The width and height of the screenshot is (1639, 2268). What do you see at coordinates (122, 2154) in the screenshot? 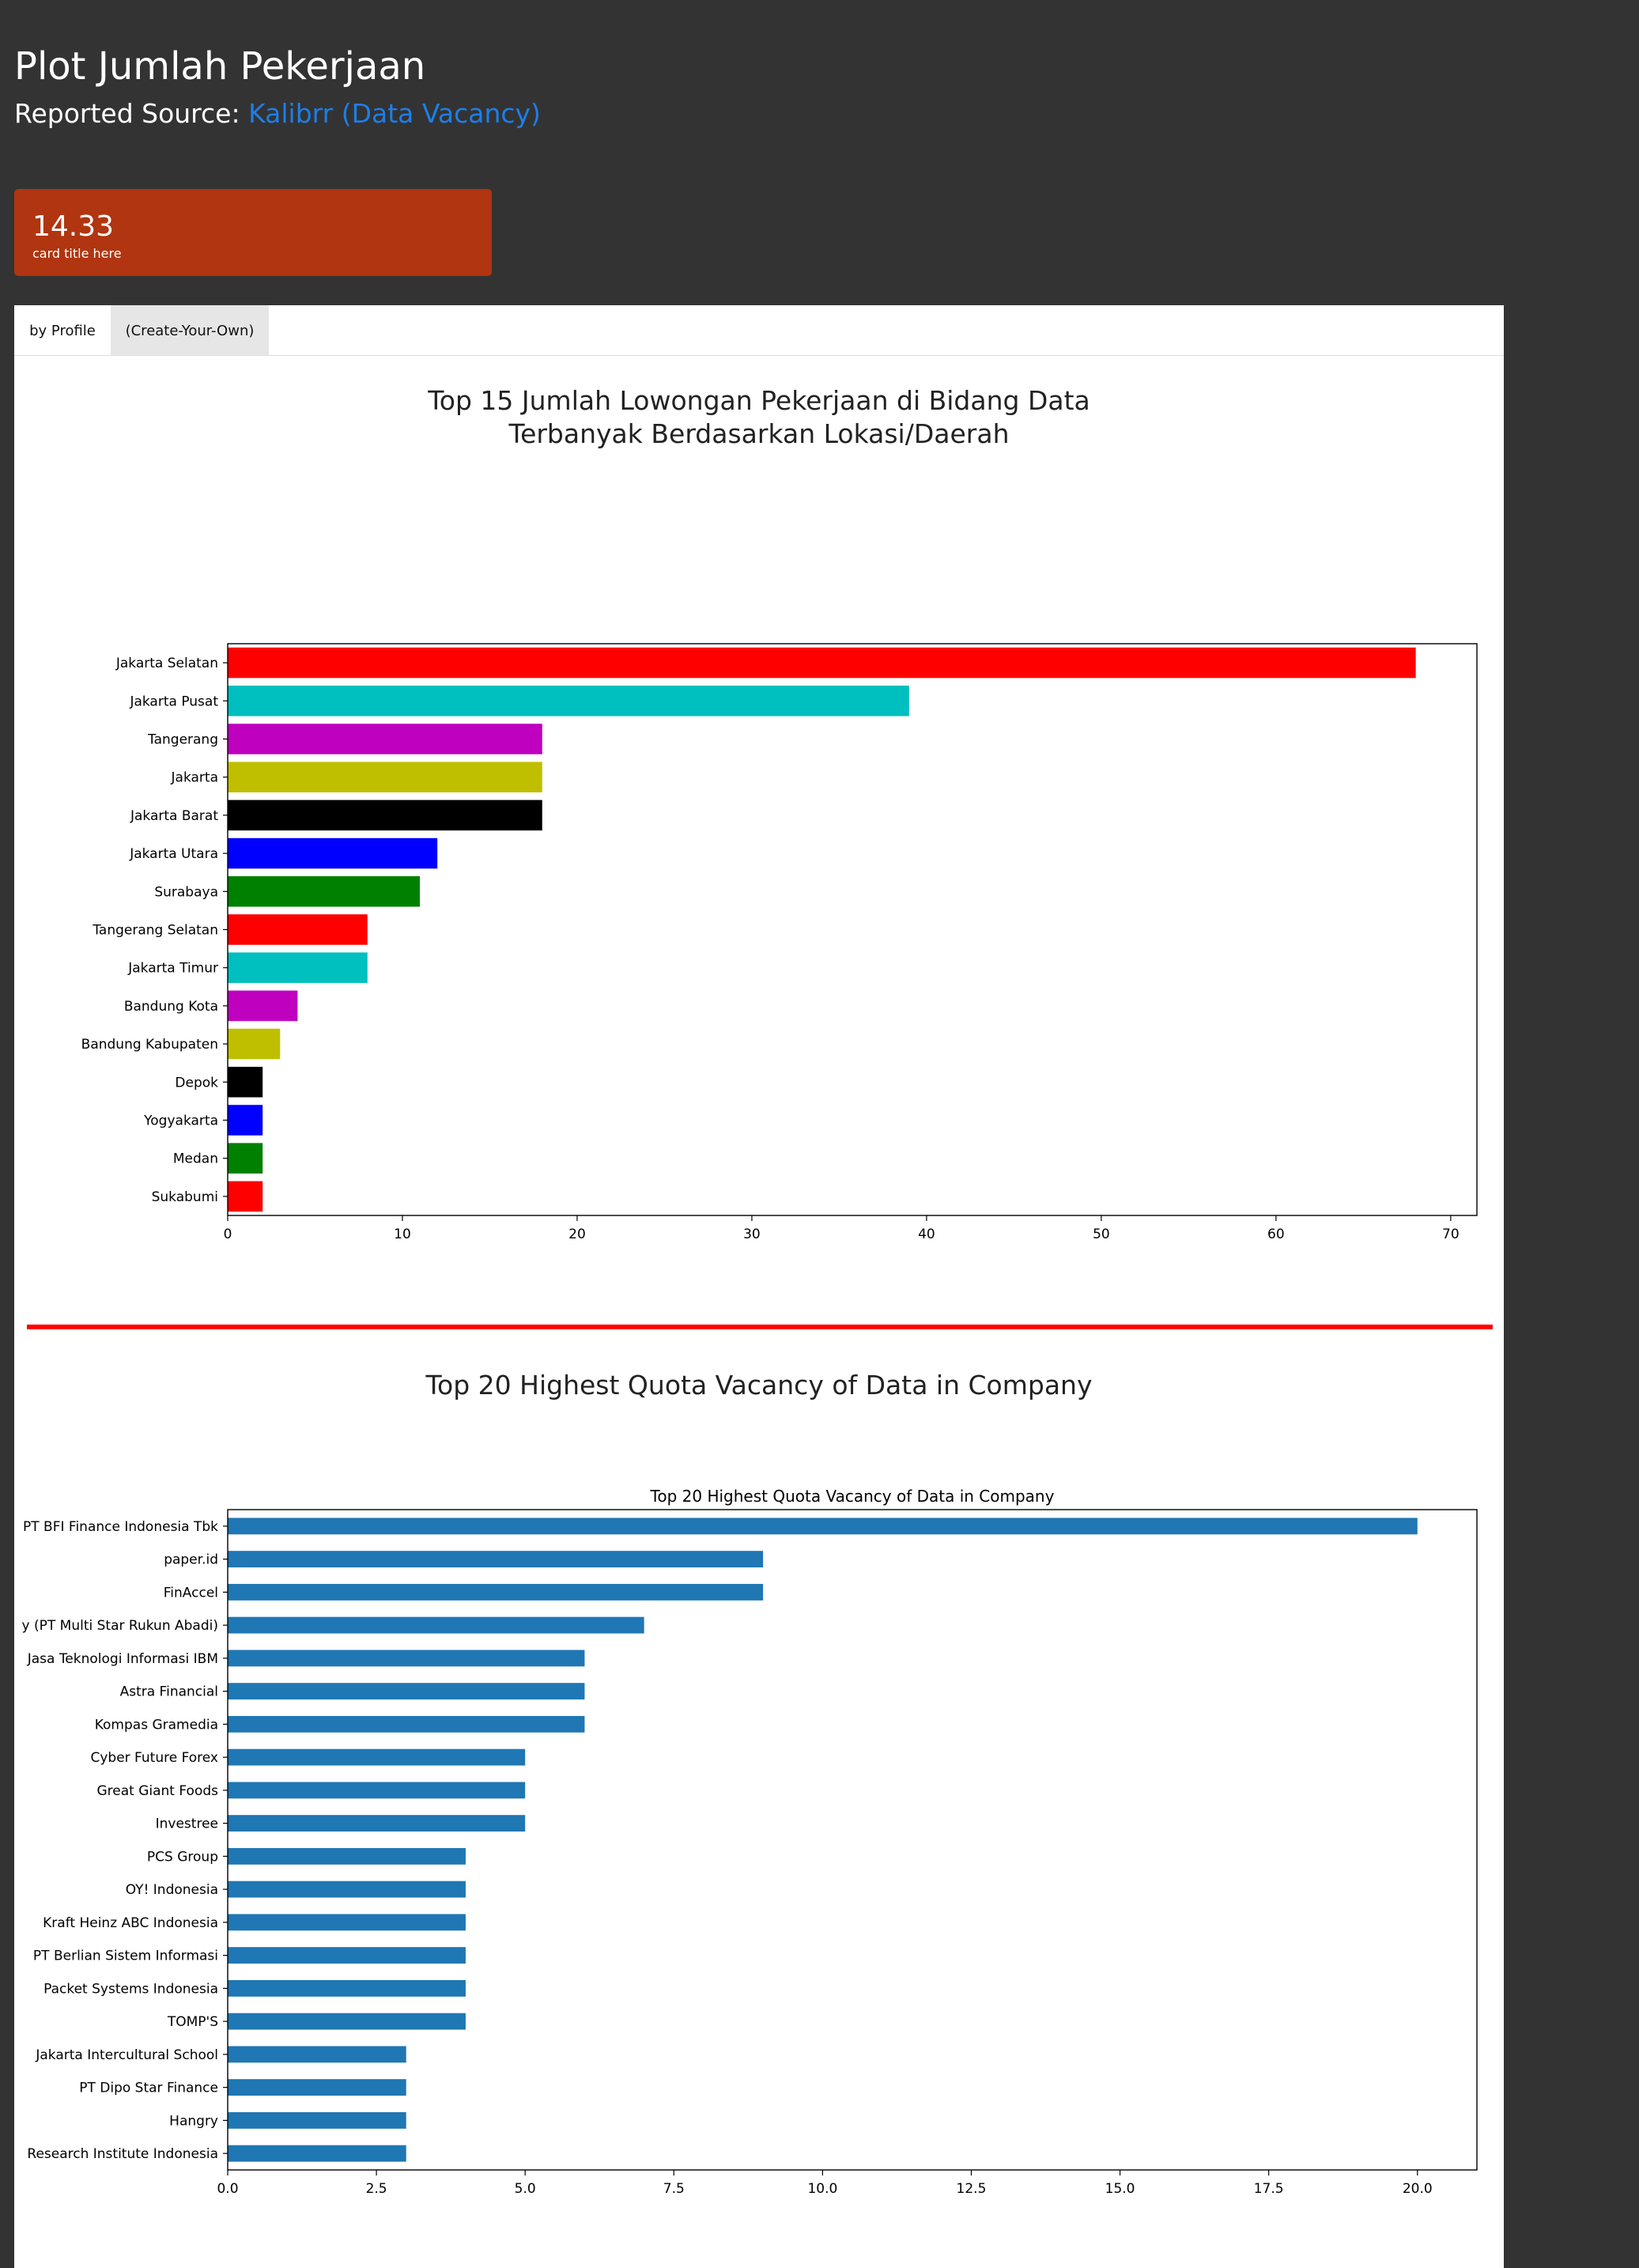
I see `chart2-category-label: Research Institute Indonesia` at bounding box center [122, 2154].